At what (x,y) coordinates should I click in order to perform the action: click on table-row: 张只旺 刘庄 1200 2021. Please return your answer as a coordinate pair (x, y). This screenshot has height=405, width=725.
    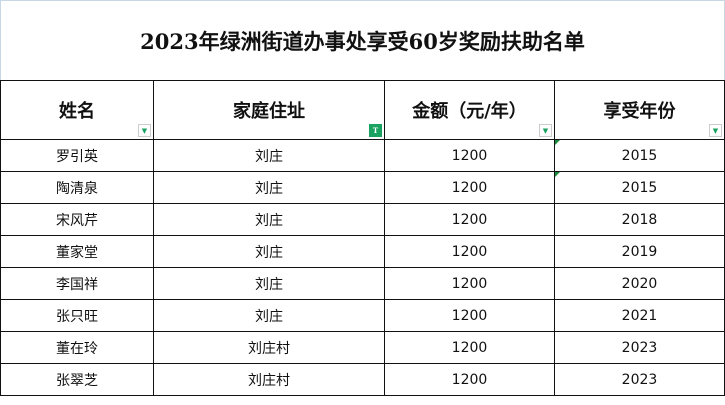
    Looking at the image, I should click on (362, 315).